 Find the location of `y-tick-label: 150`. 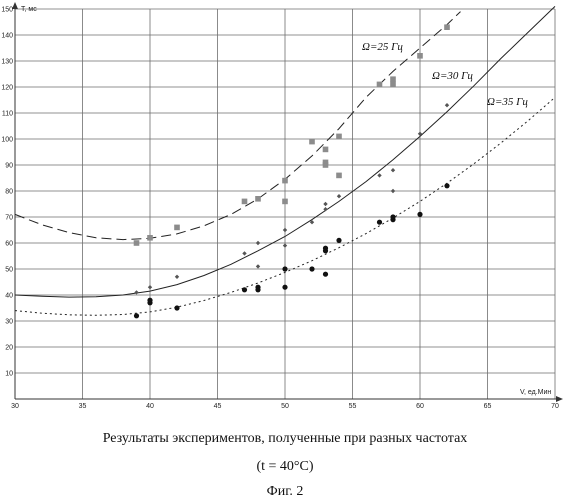

y-tick-label: 150 is located at coordinates (7, 10).